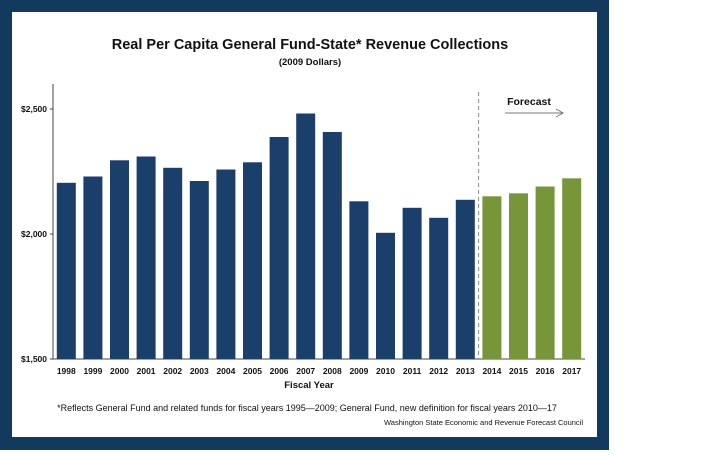 The width and height of the screenshot is (701, 455). What do you see at coordinates (119, 260) in the screenshot?
I see `bar-2000` at bounding box center [119, 260].